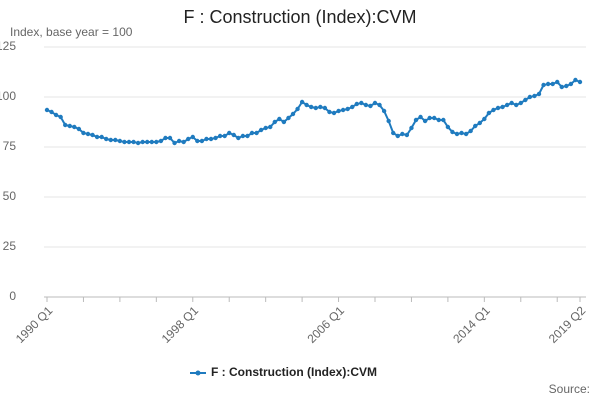 This screenshot has height=405, width=600. I want to click on x-tick-label: 2019 Q2, so click(567, 324).